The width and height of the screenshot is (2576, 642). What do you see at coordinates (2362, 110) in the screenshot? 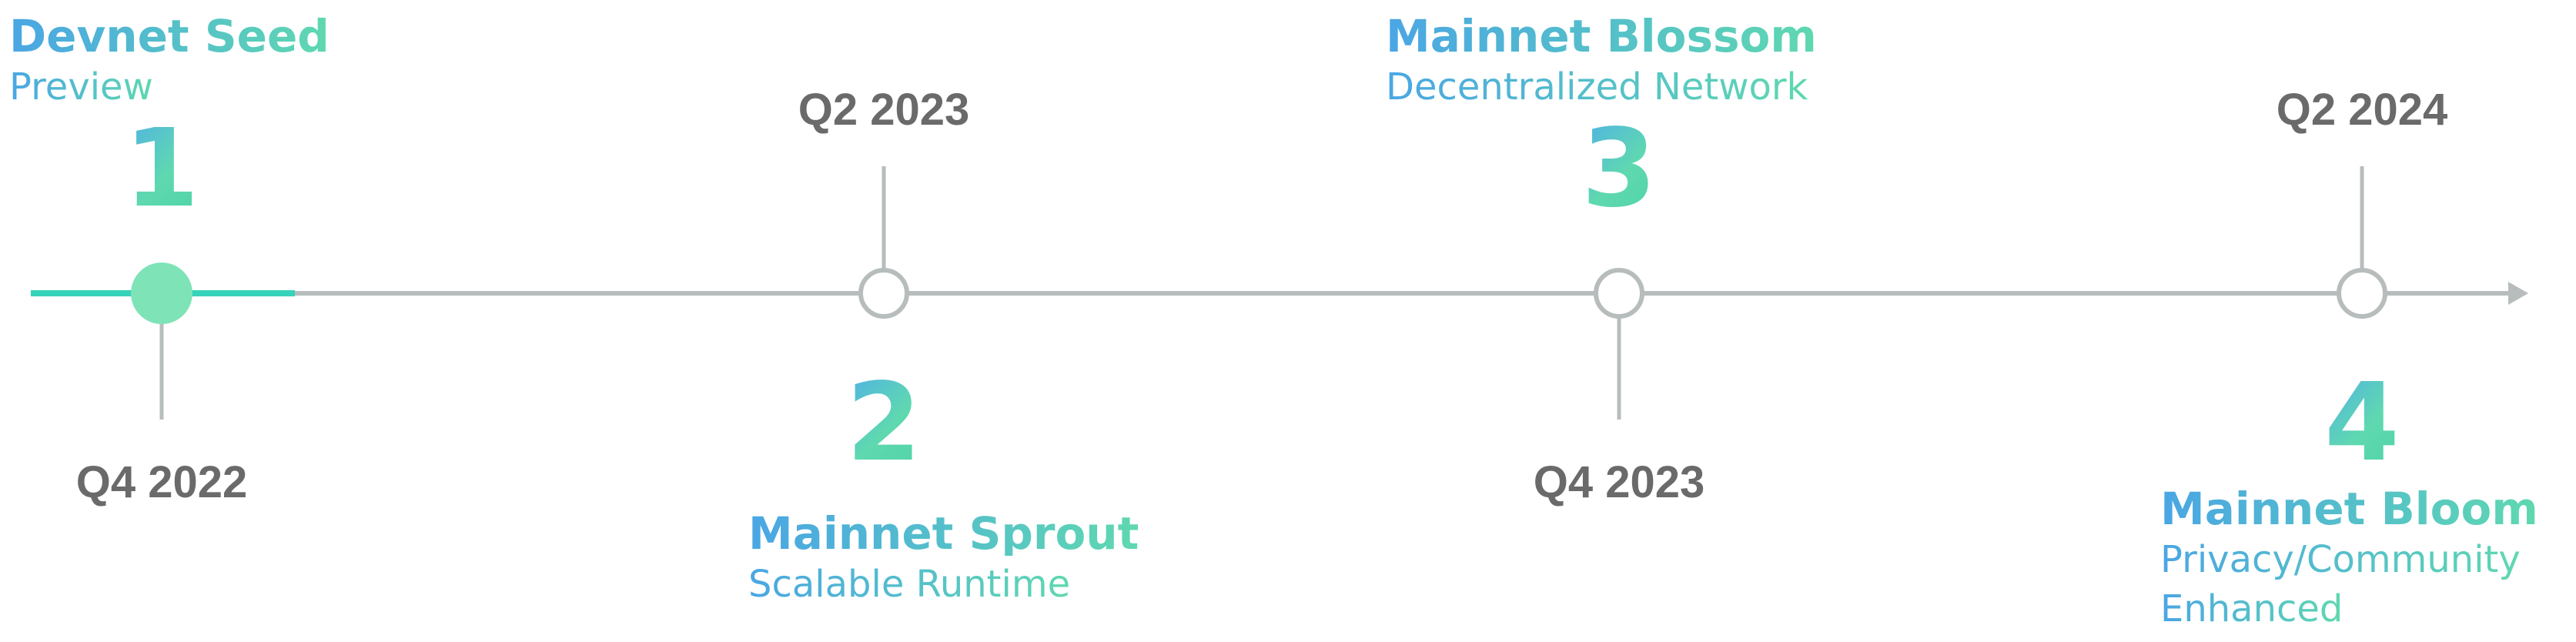
I see `milestone-4-quarter: Q2 2024` at bounding box center [2362, 110].